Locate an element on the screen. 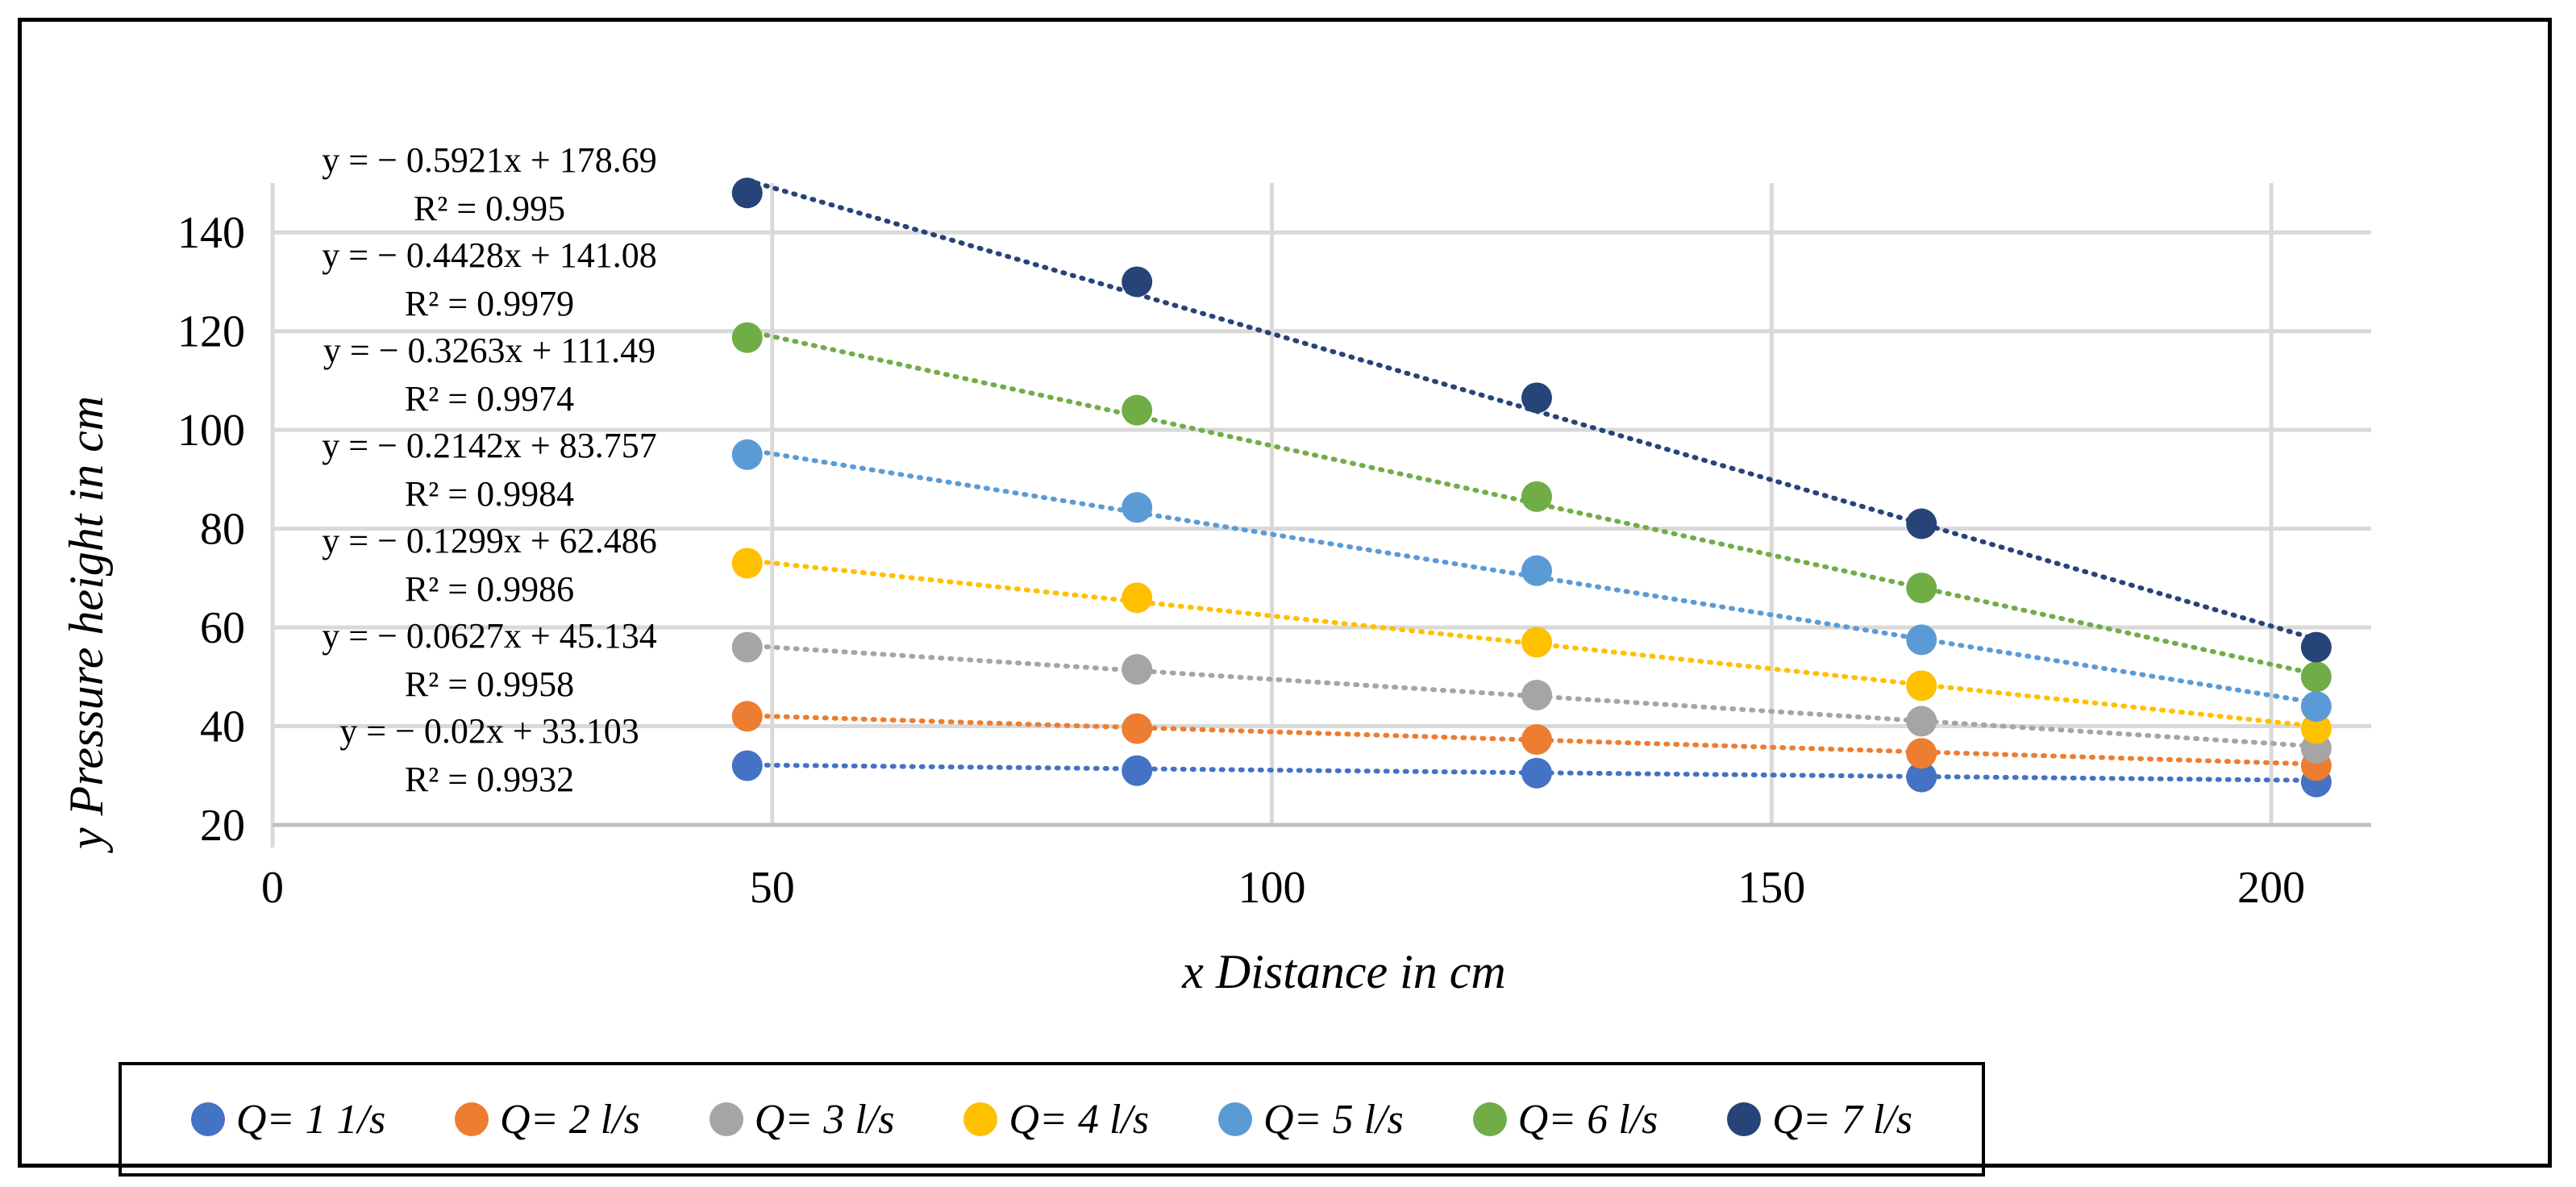  x-tick-label: 50 is located at coordinates (772, 888).